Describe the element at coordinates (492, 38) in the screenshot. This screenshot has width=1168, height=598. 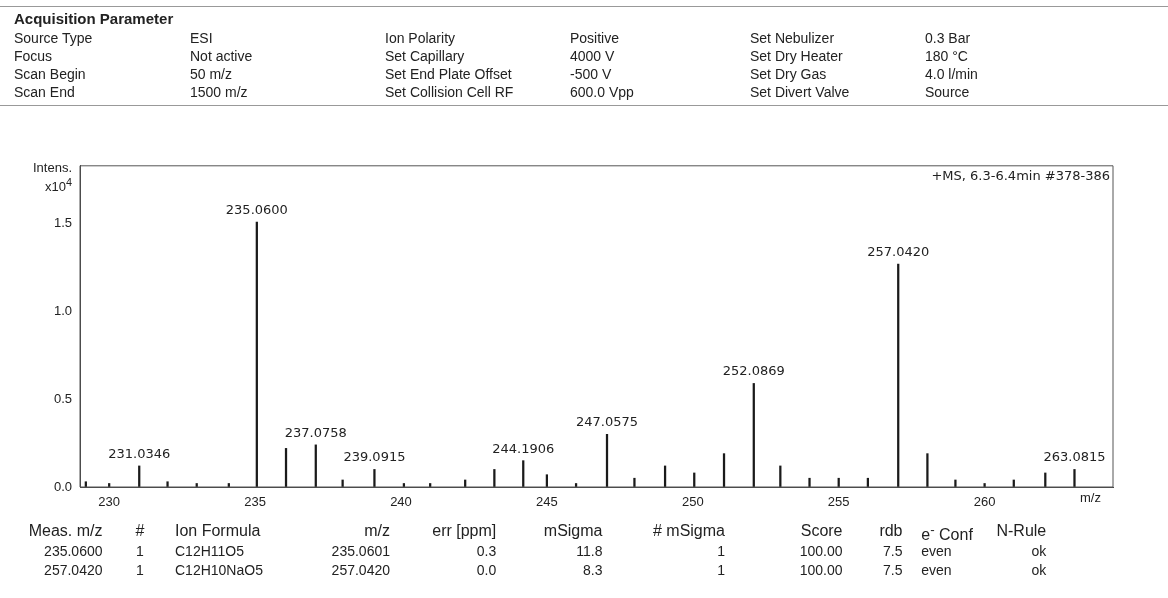
I see `text: Source Type ESI Ion Polarity Positive Set Nebulizer 0.3 Bar` at that location.